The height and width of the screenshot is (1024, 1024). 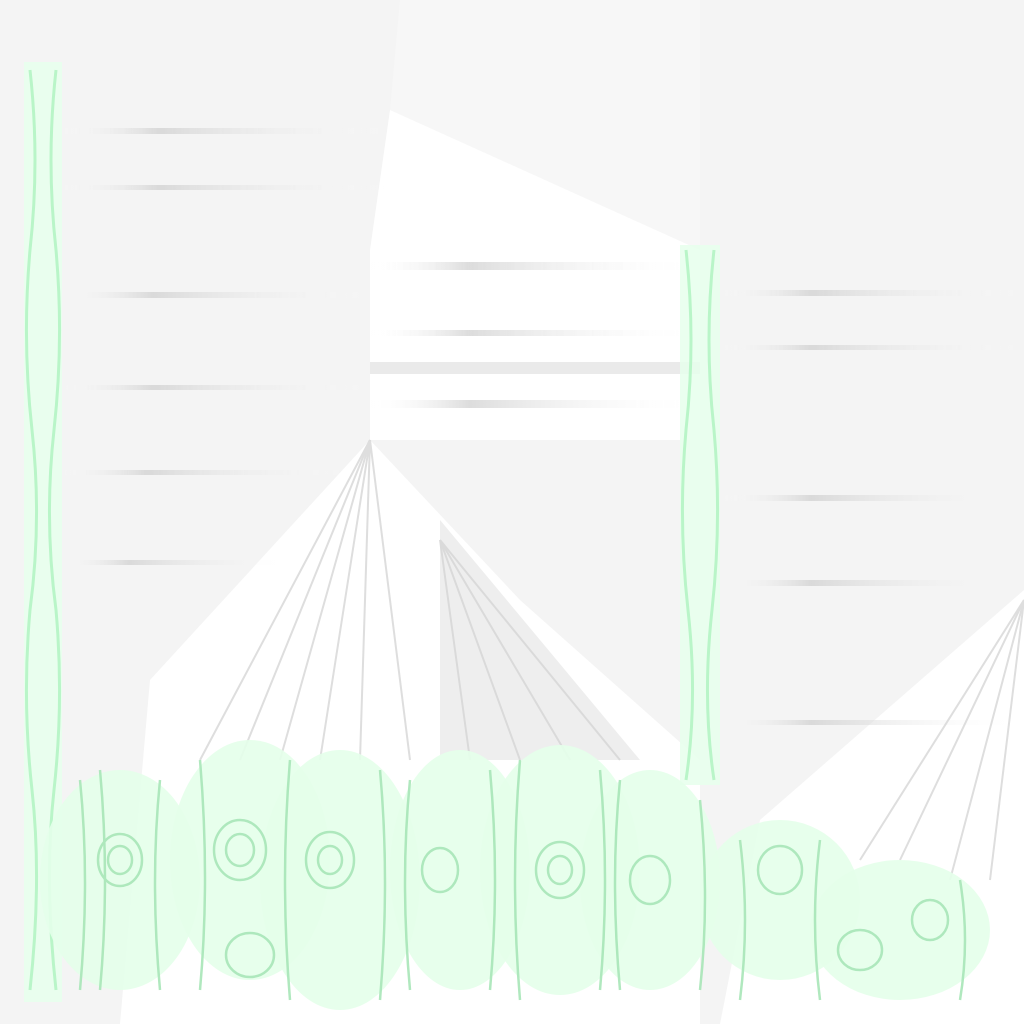 I want to click on fan-top, so click(x=545, y=125).